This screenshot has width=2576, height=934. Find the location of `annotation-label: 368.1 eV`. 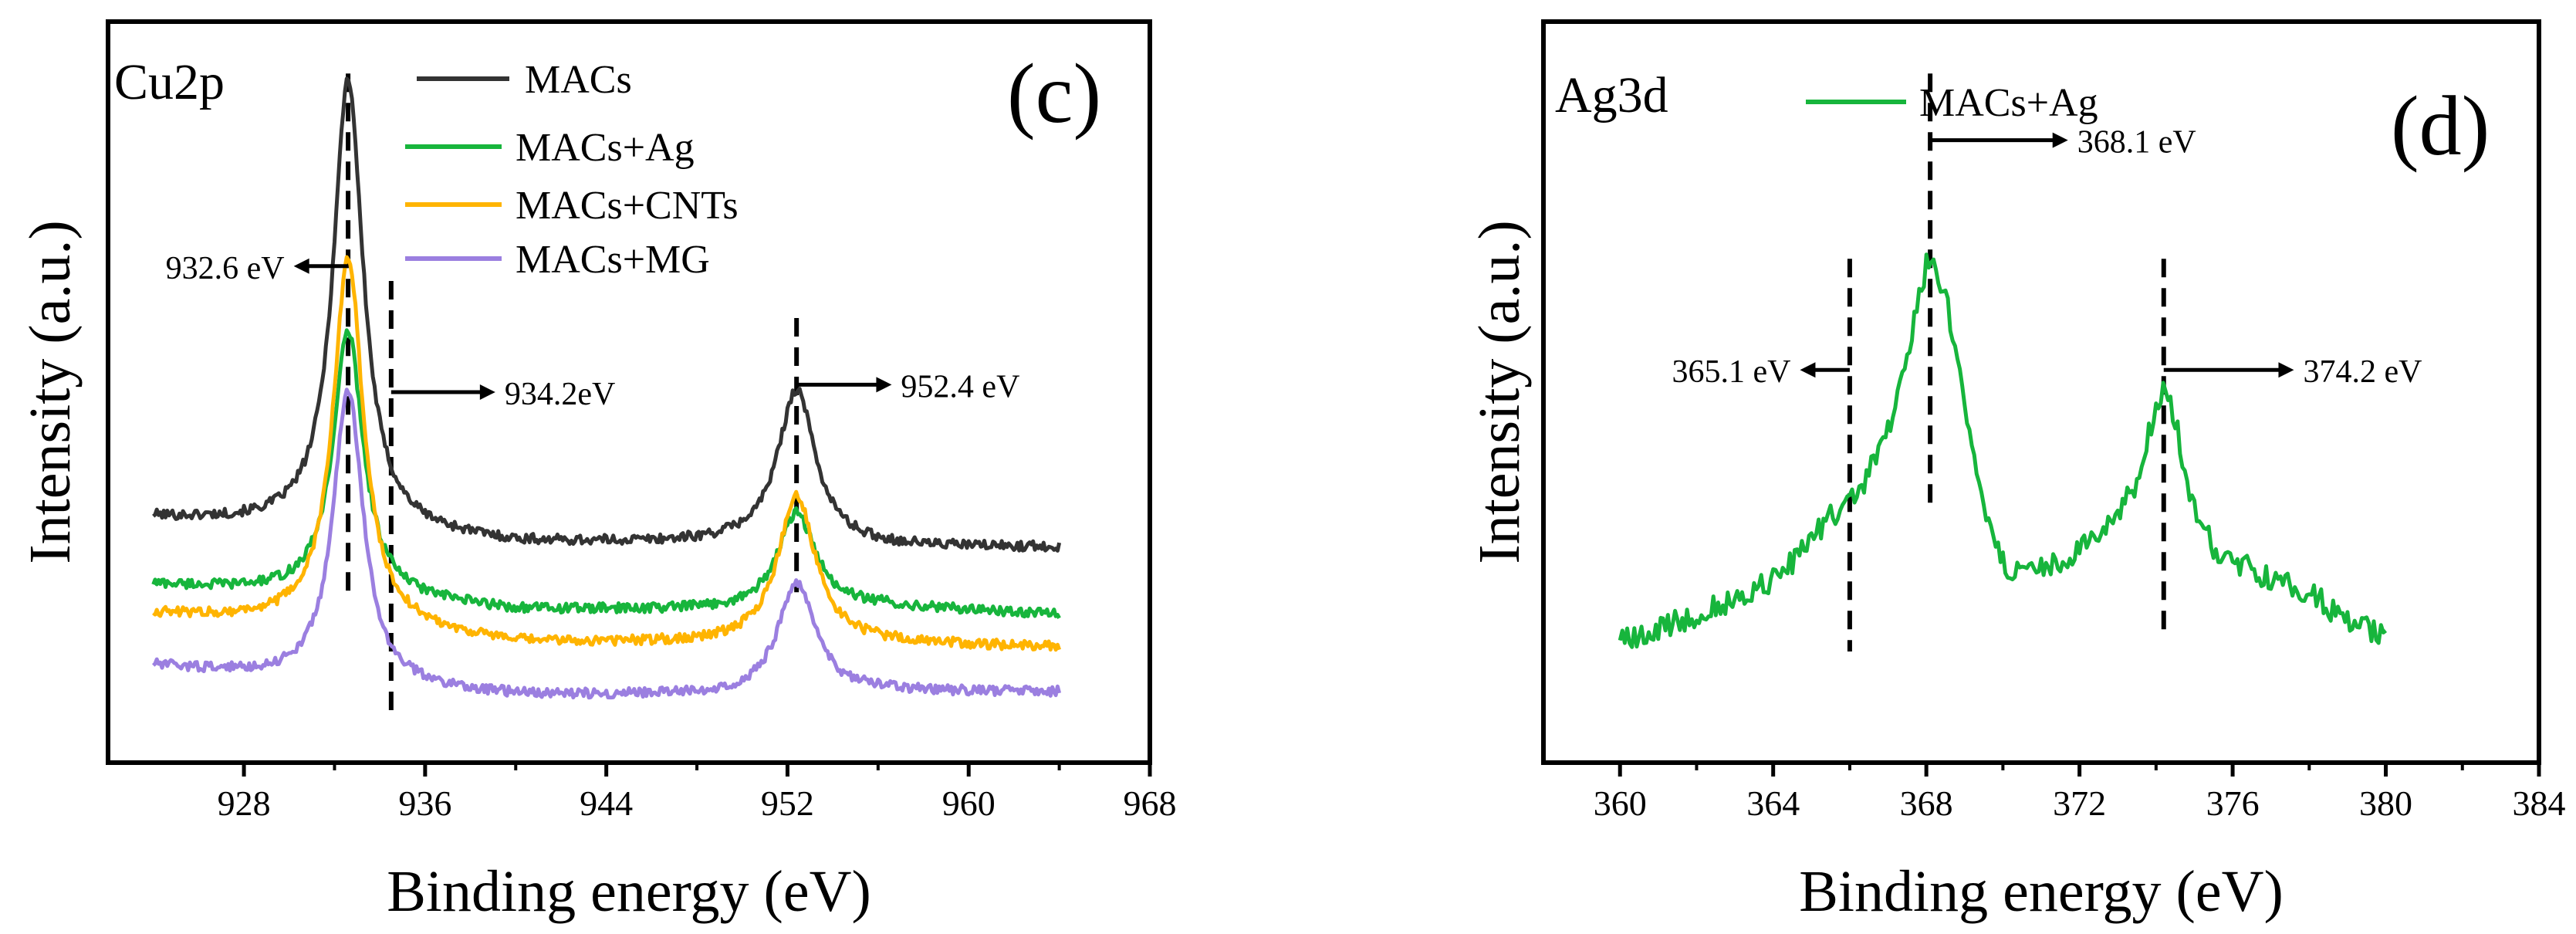

annotation-label: 368.1 eV is located at coordinates (2136, 143).